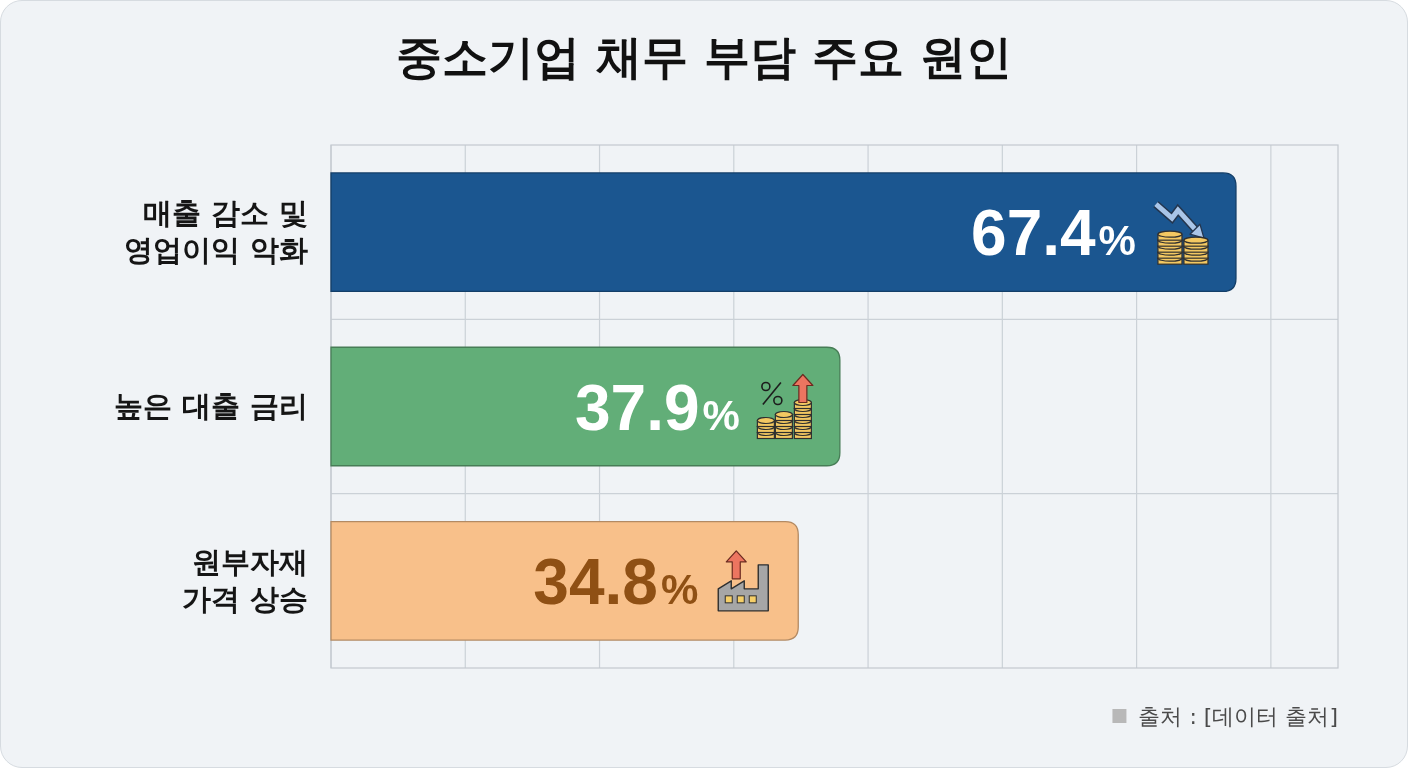  I want to click on data-label: 37.9%, so click(657, 407).